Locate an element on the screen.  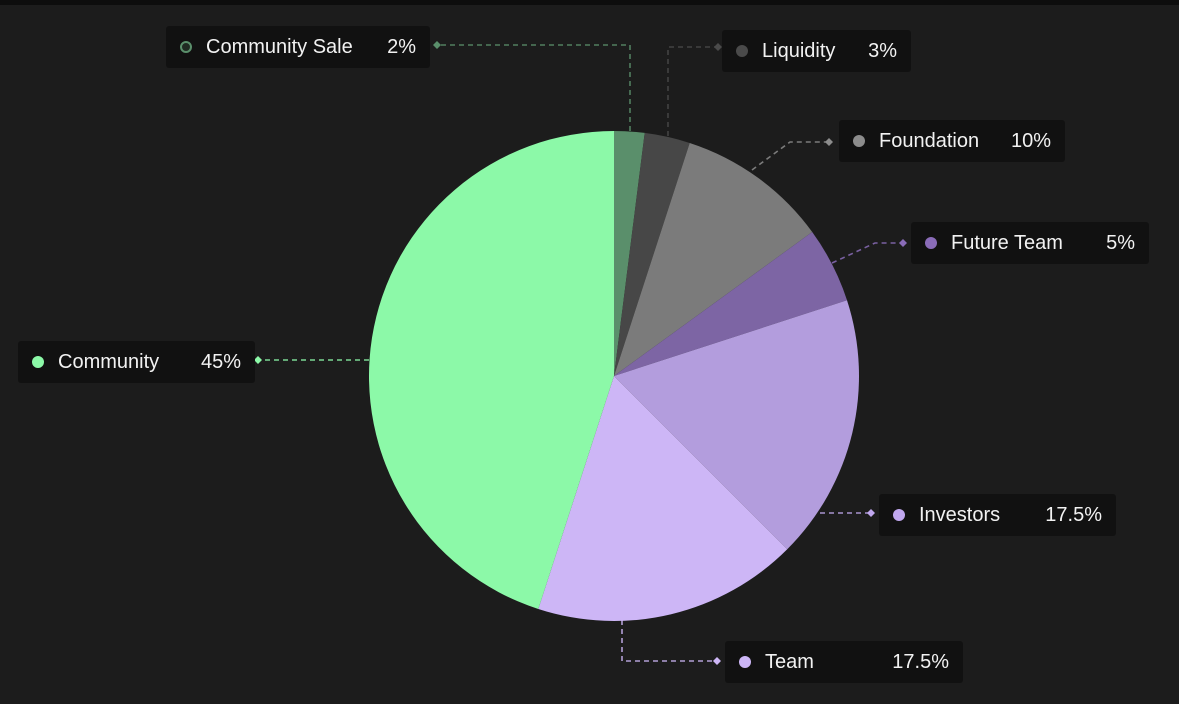
leader-marker-community is located at coordinates (258, 360).